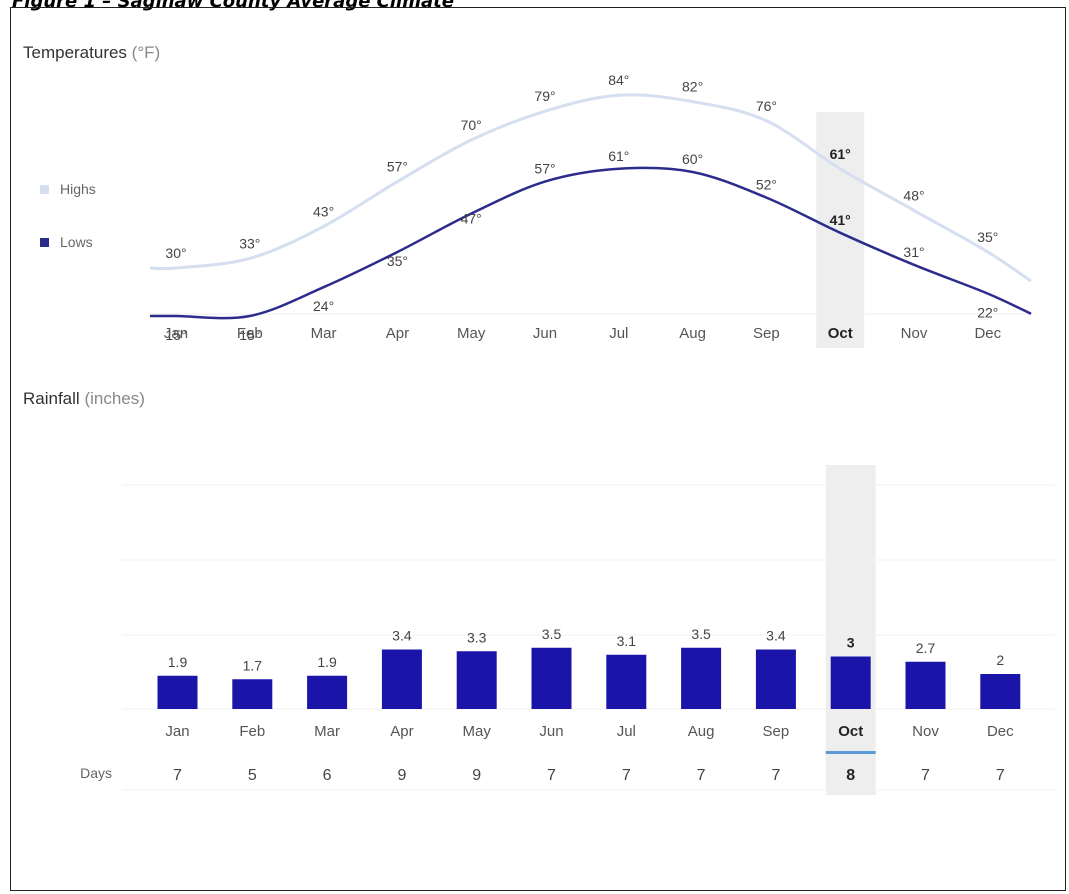 This screenshot has height=894, width=1069. Describe the element at coordinates (618, 80) in the screenshot. I see `high-value-label: 84°` at that location.